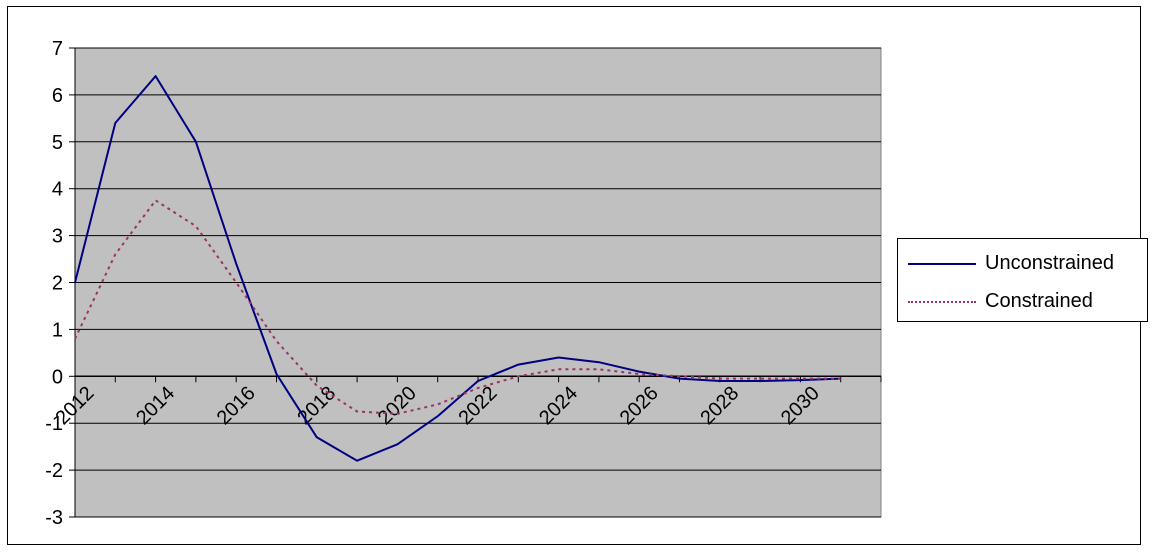 The height and width of the screenshot is (552, 1150). I want to click on y-tick-label: -3, so click(54, 518).